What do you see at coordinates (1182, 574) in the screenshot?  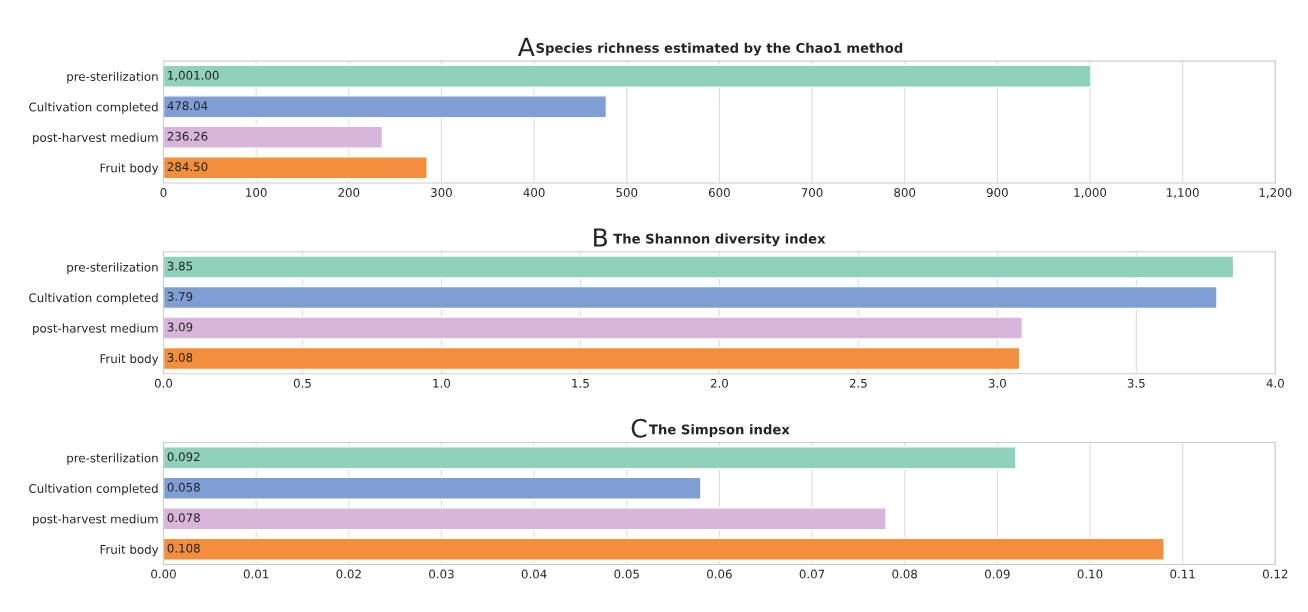 I see `x-tick-label: 0.11` at bounding box center [1182, 574].